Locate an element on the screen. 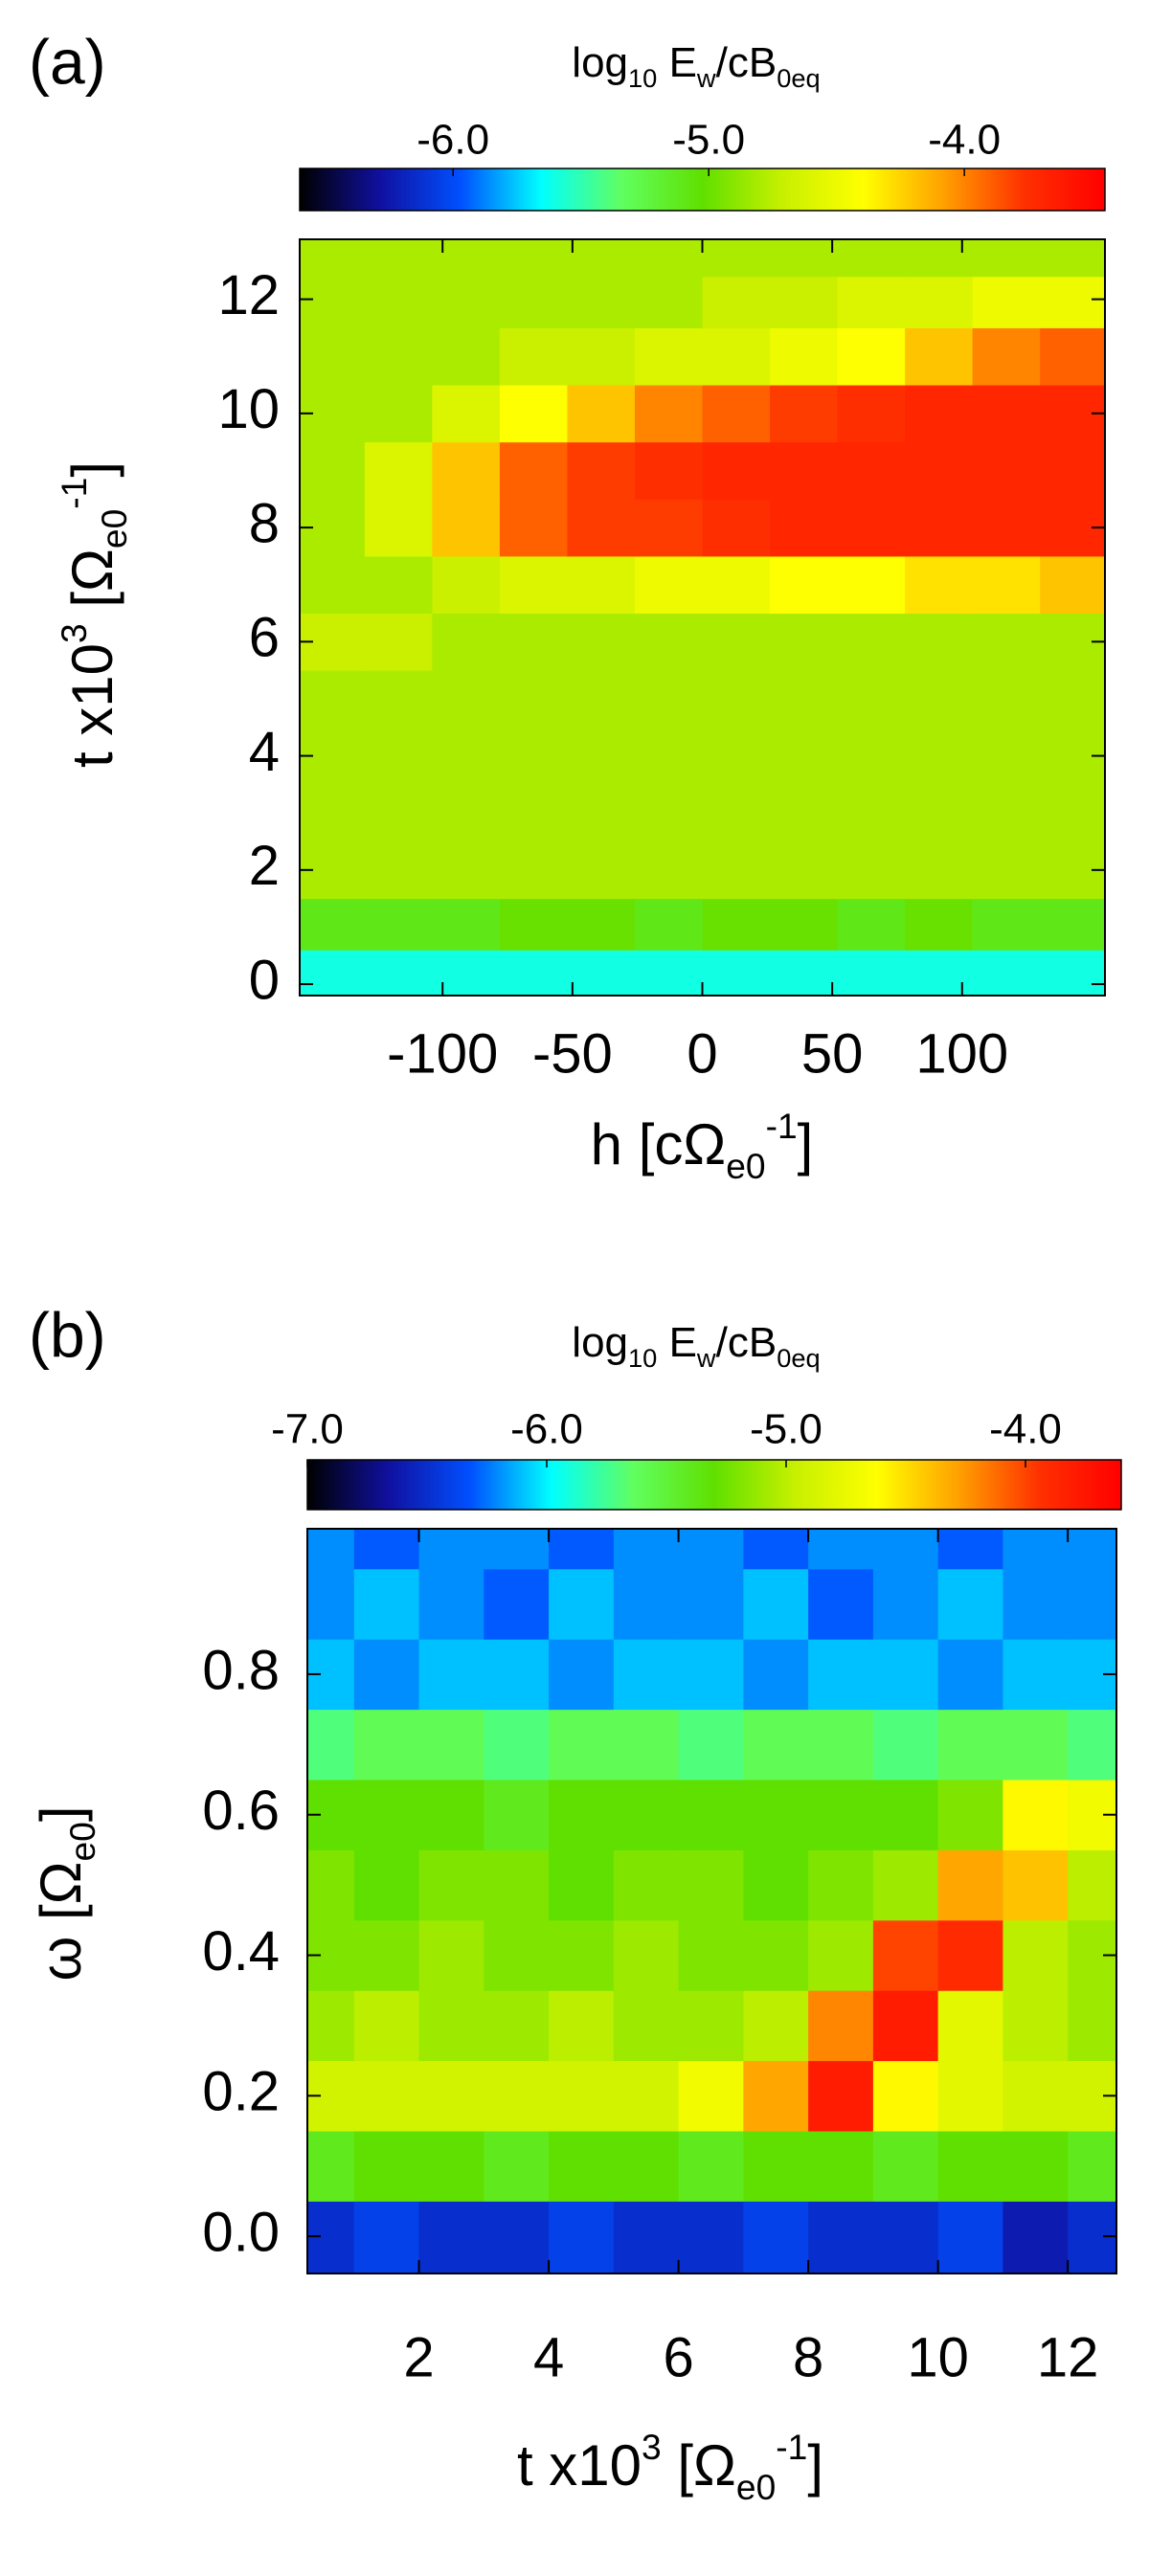 This screenshot has width=1149, height=2576. label-part: [Ω is located at coordinates (699, 2465).